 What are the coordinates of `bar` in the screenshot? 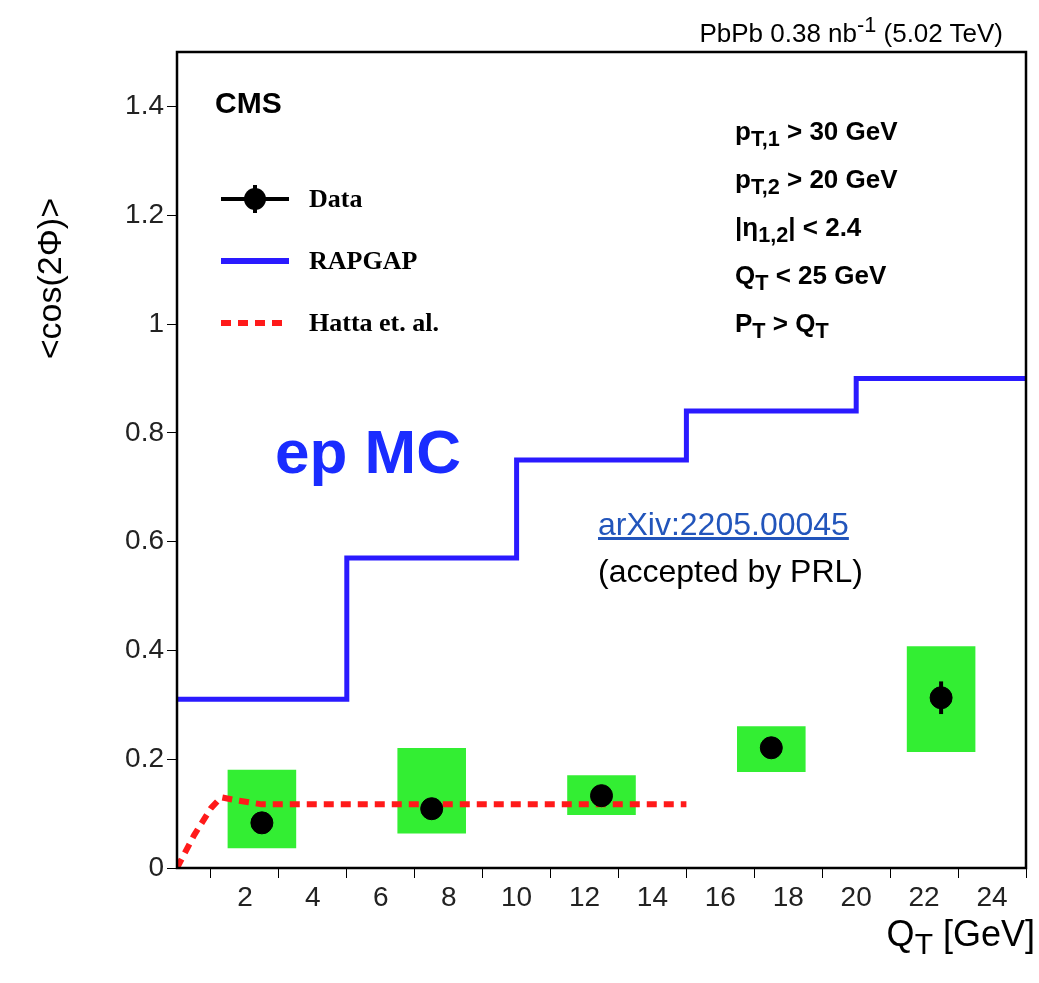 It's located at (941, 699).